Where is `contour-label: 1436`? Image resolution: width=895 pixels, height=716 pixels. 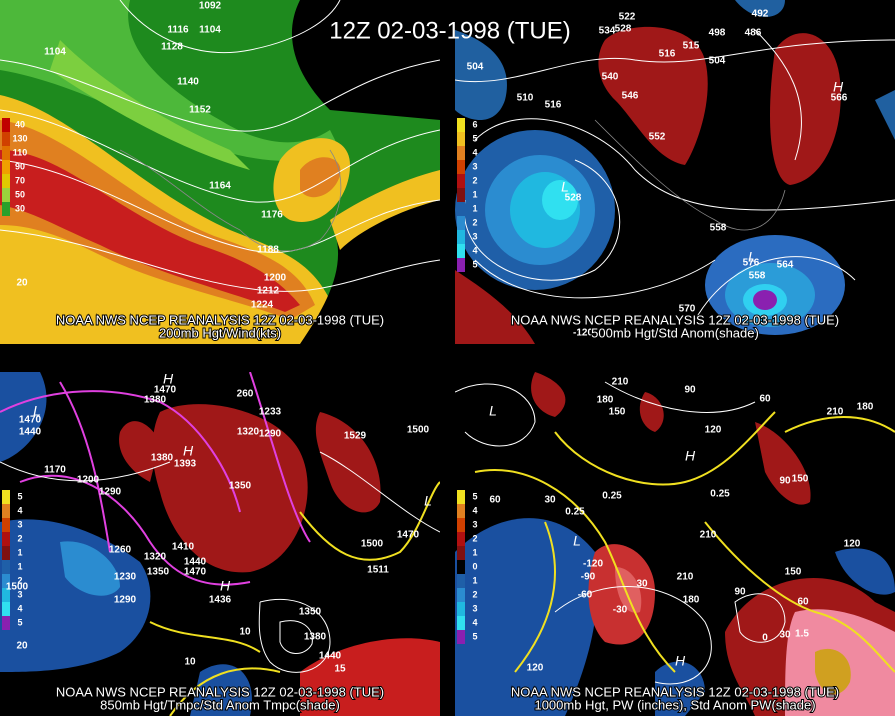 contour-label: 1436 is located at coordinates (220, 600).